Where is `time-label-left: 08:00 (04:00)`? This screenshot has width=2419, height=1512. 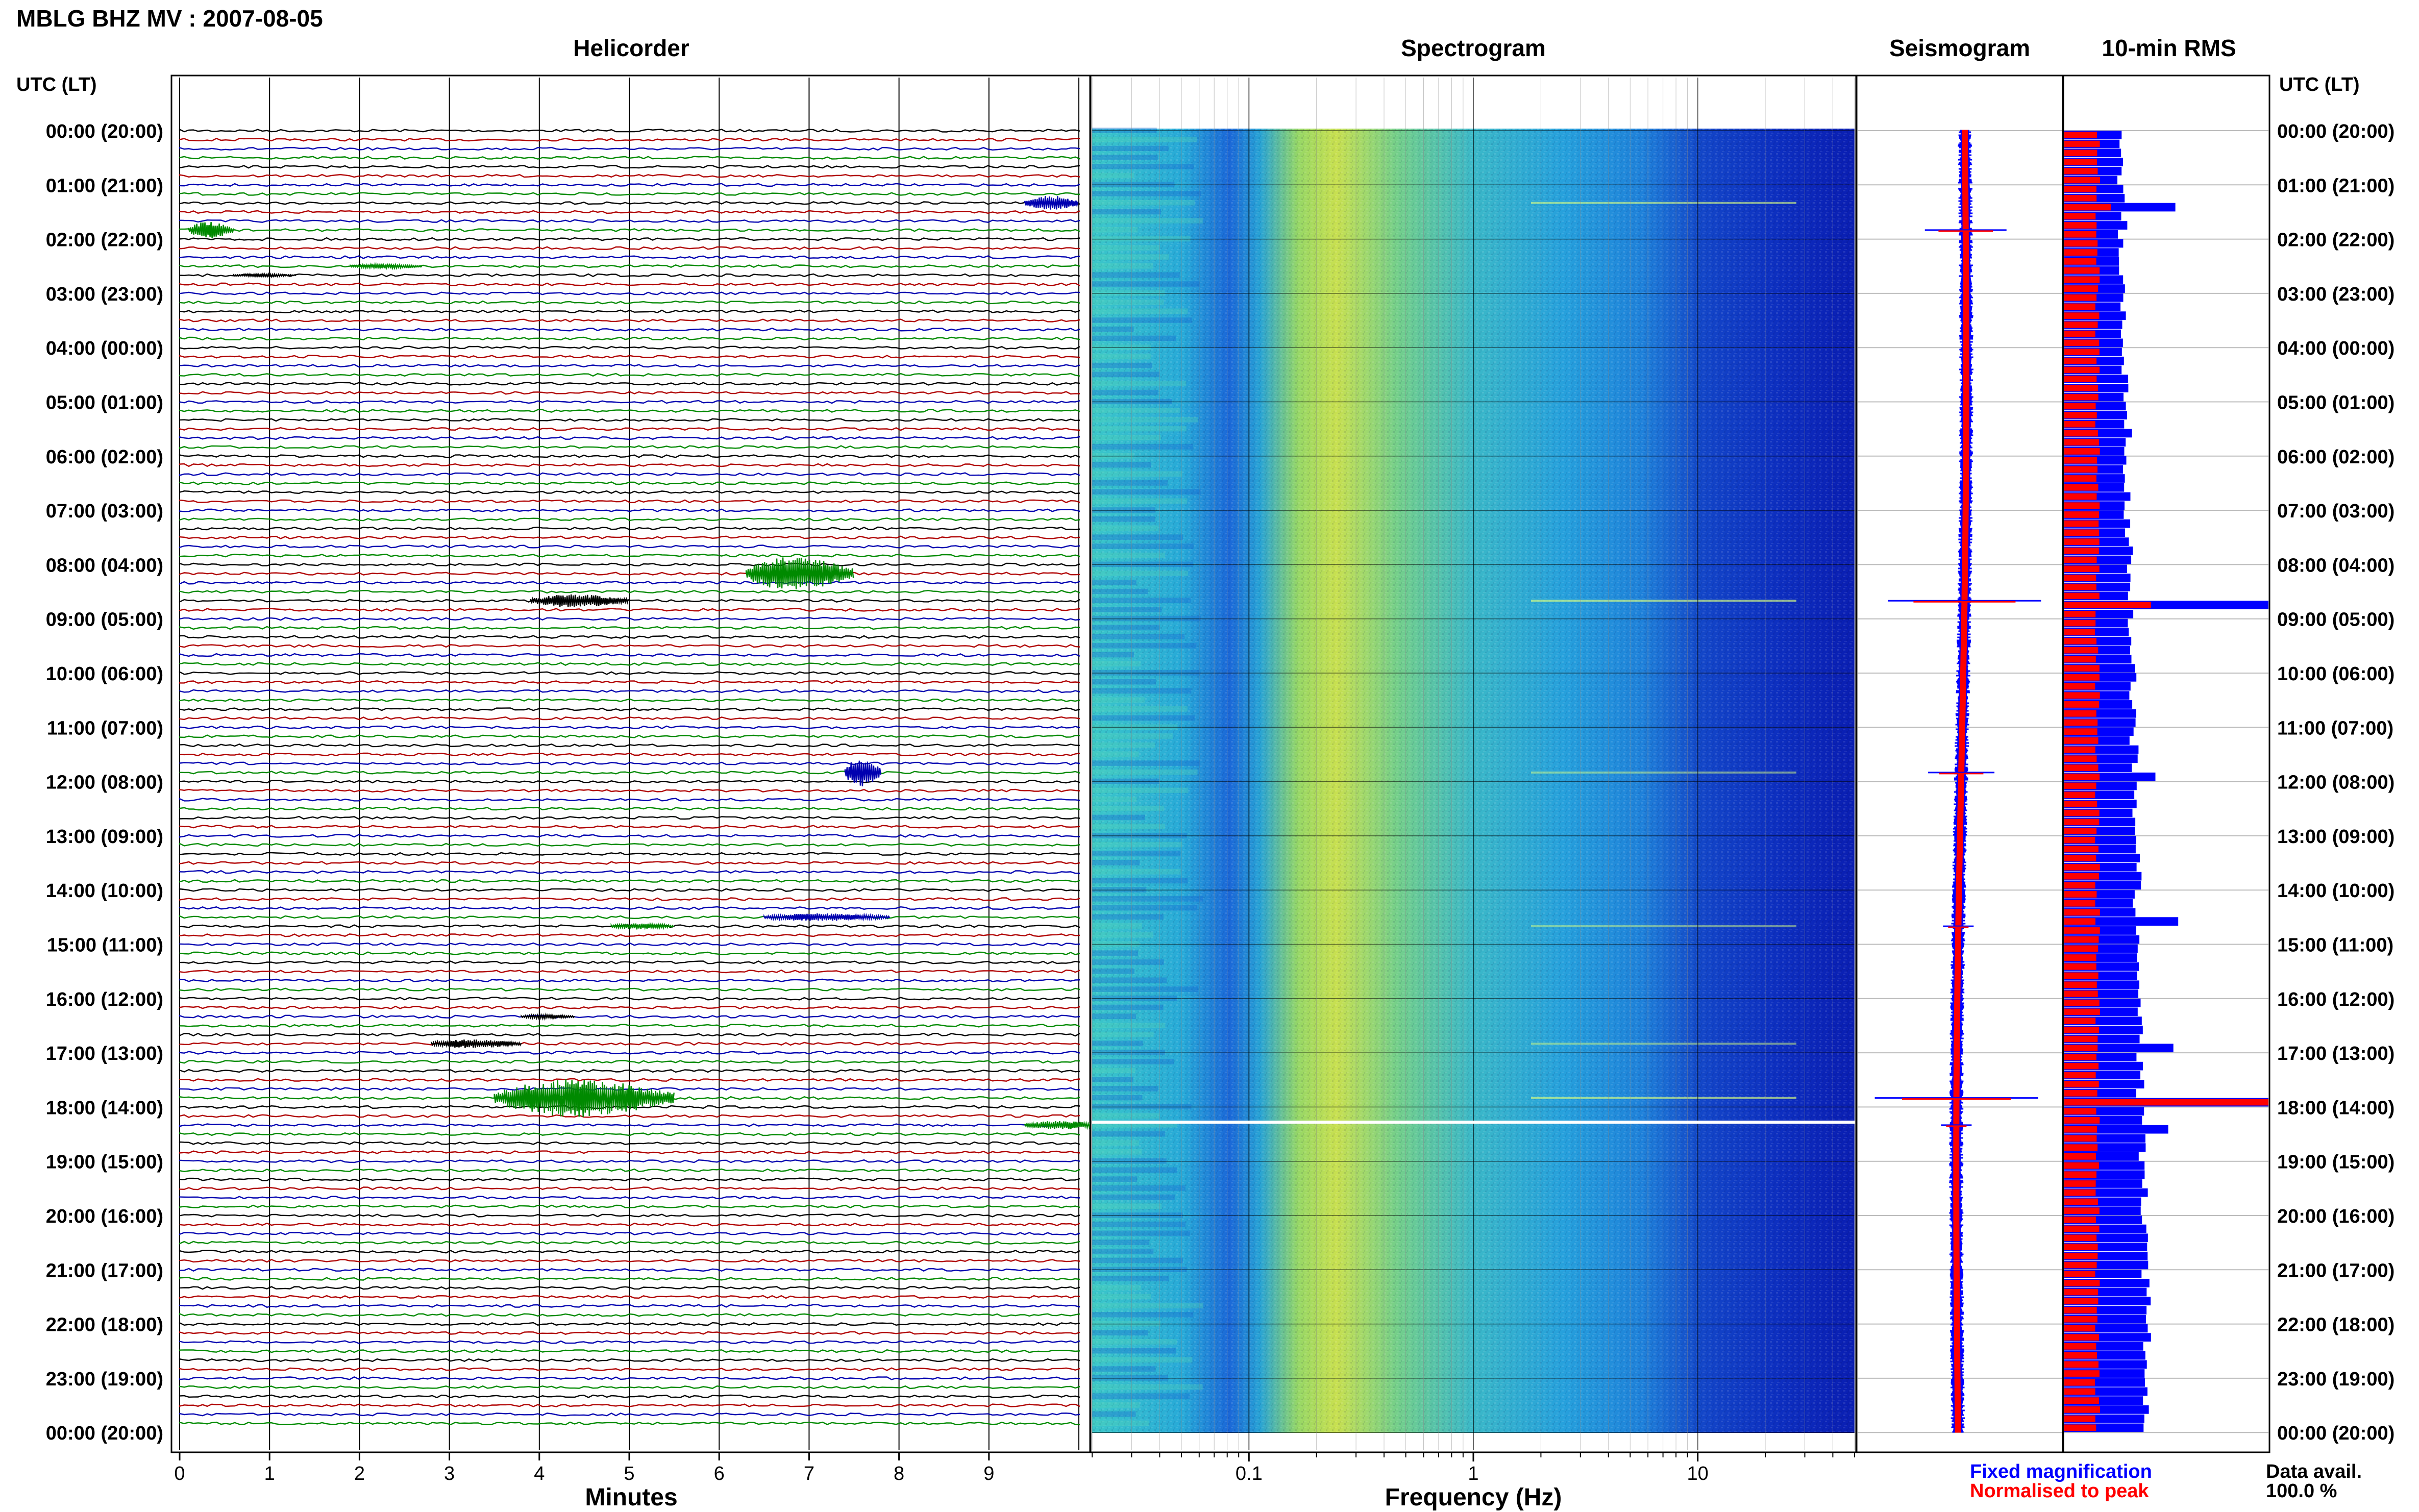
time-label-left: 08:00 (04:00) is located at coordinates (104, 565).